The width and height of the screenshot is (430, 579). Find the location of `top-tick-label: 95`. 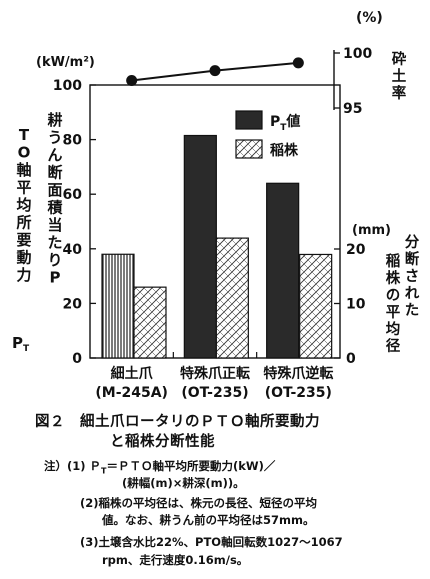

top-tick-label: 95 is located at coordinates (352, 109).